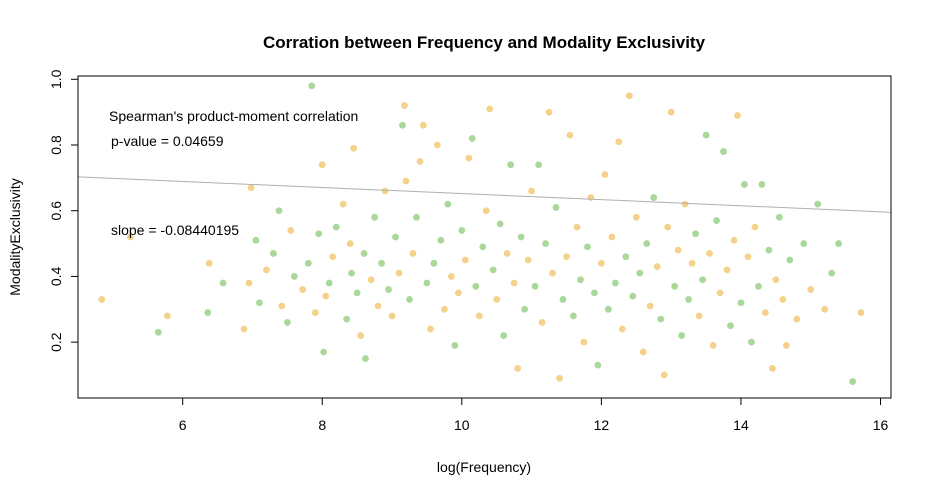 This screenshot has height=497, width=932. What do you see at coordinates (56, 211) in the screenshot?
I see `y-tick-label: 0.6` at bounding box center [56, 211].